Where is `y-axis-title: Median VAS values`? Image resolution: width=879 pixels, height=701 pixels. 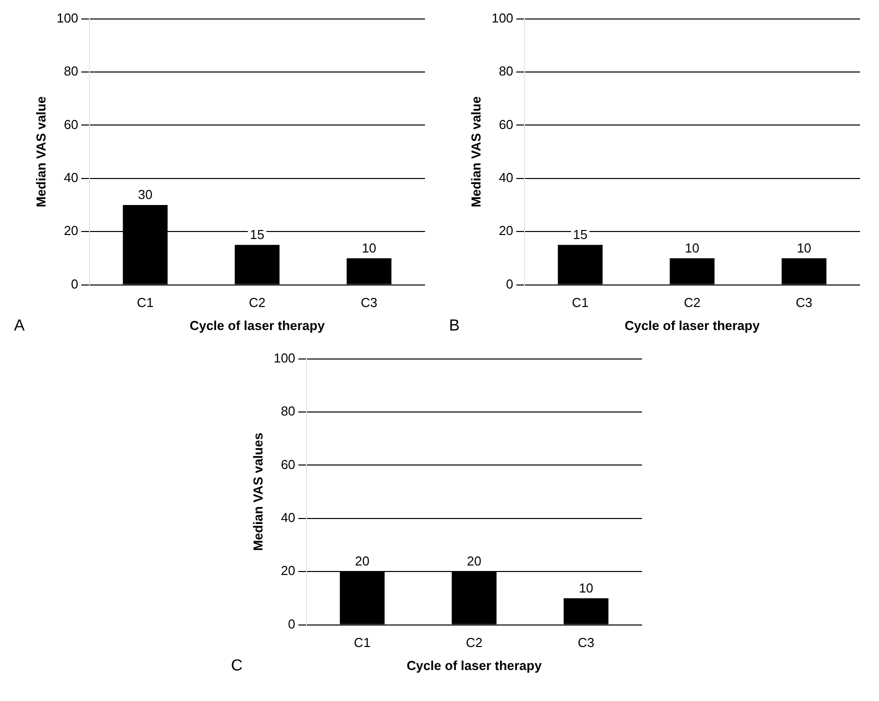 y-axis-title: Median VAS values is located at coordinates (258, 491).